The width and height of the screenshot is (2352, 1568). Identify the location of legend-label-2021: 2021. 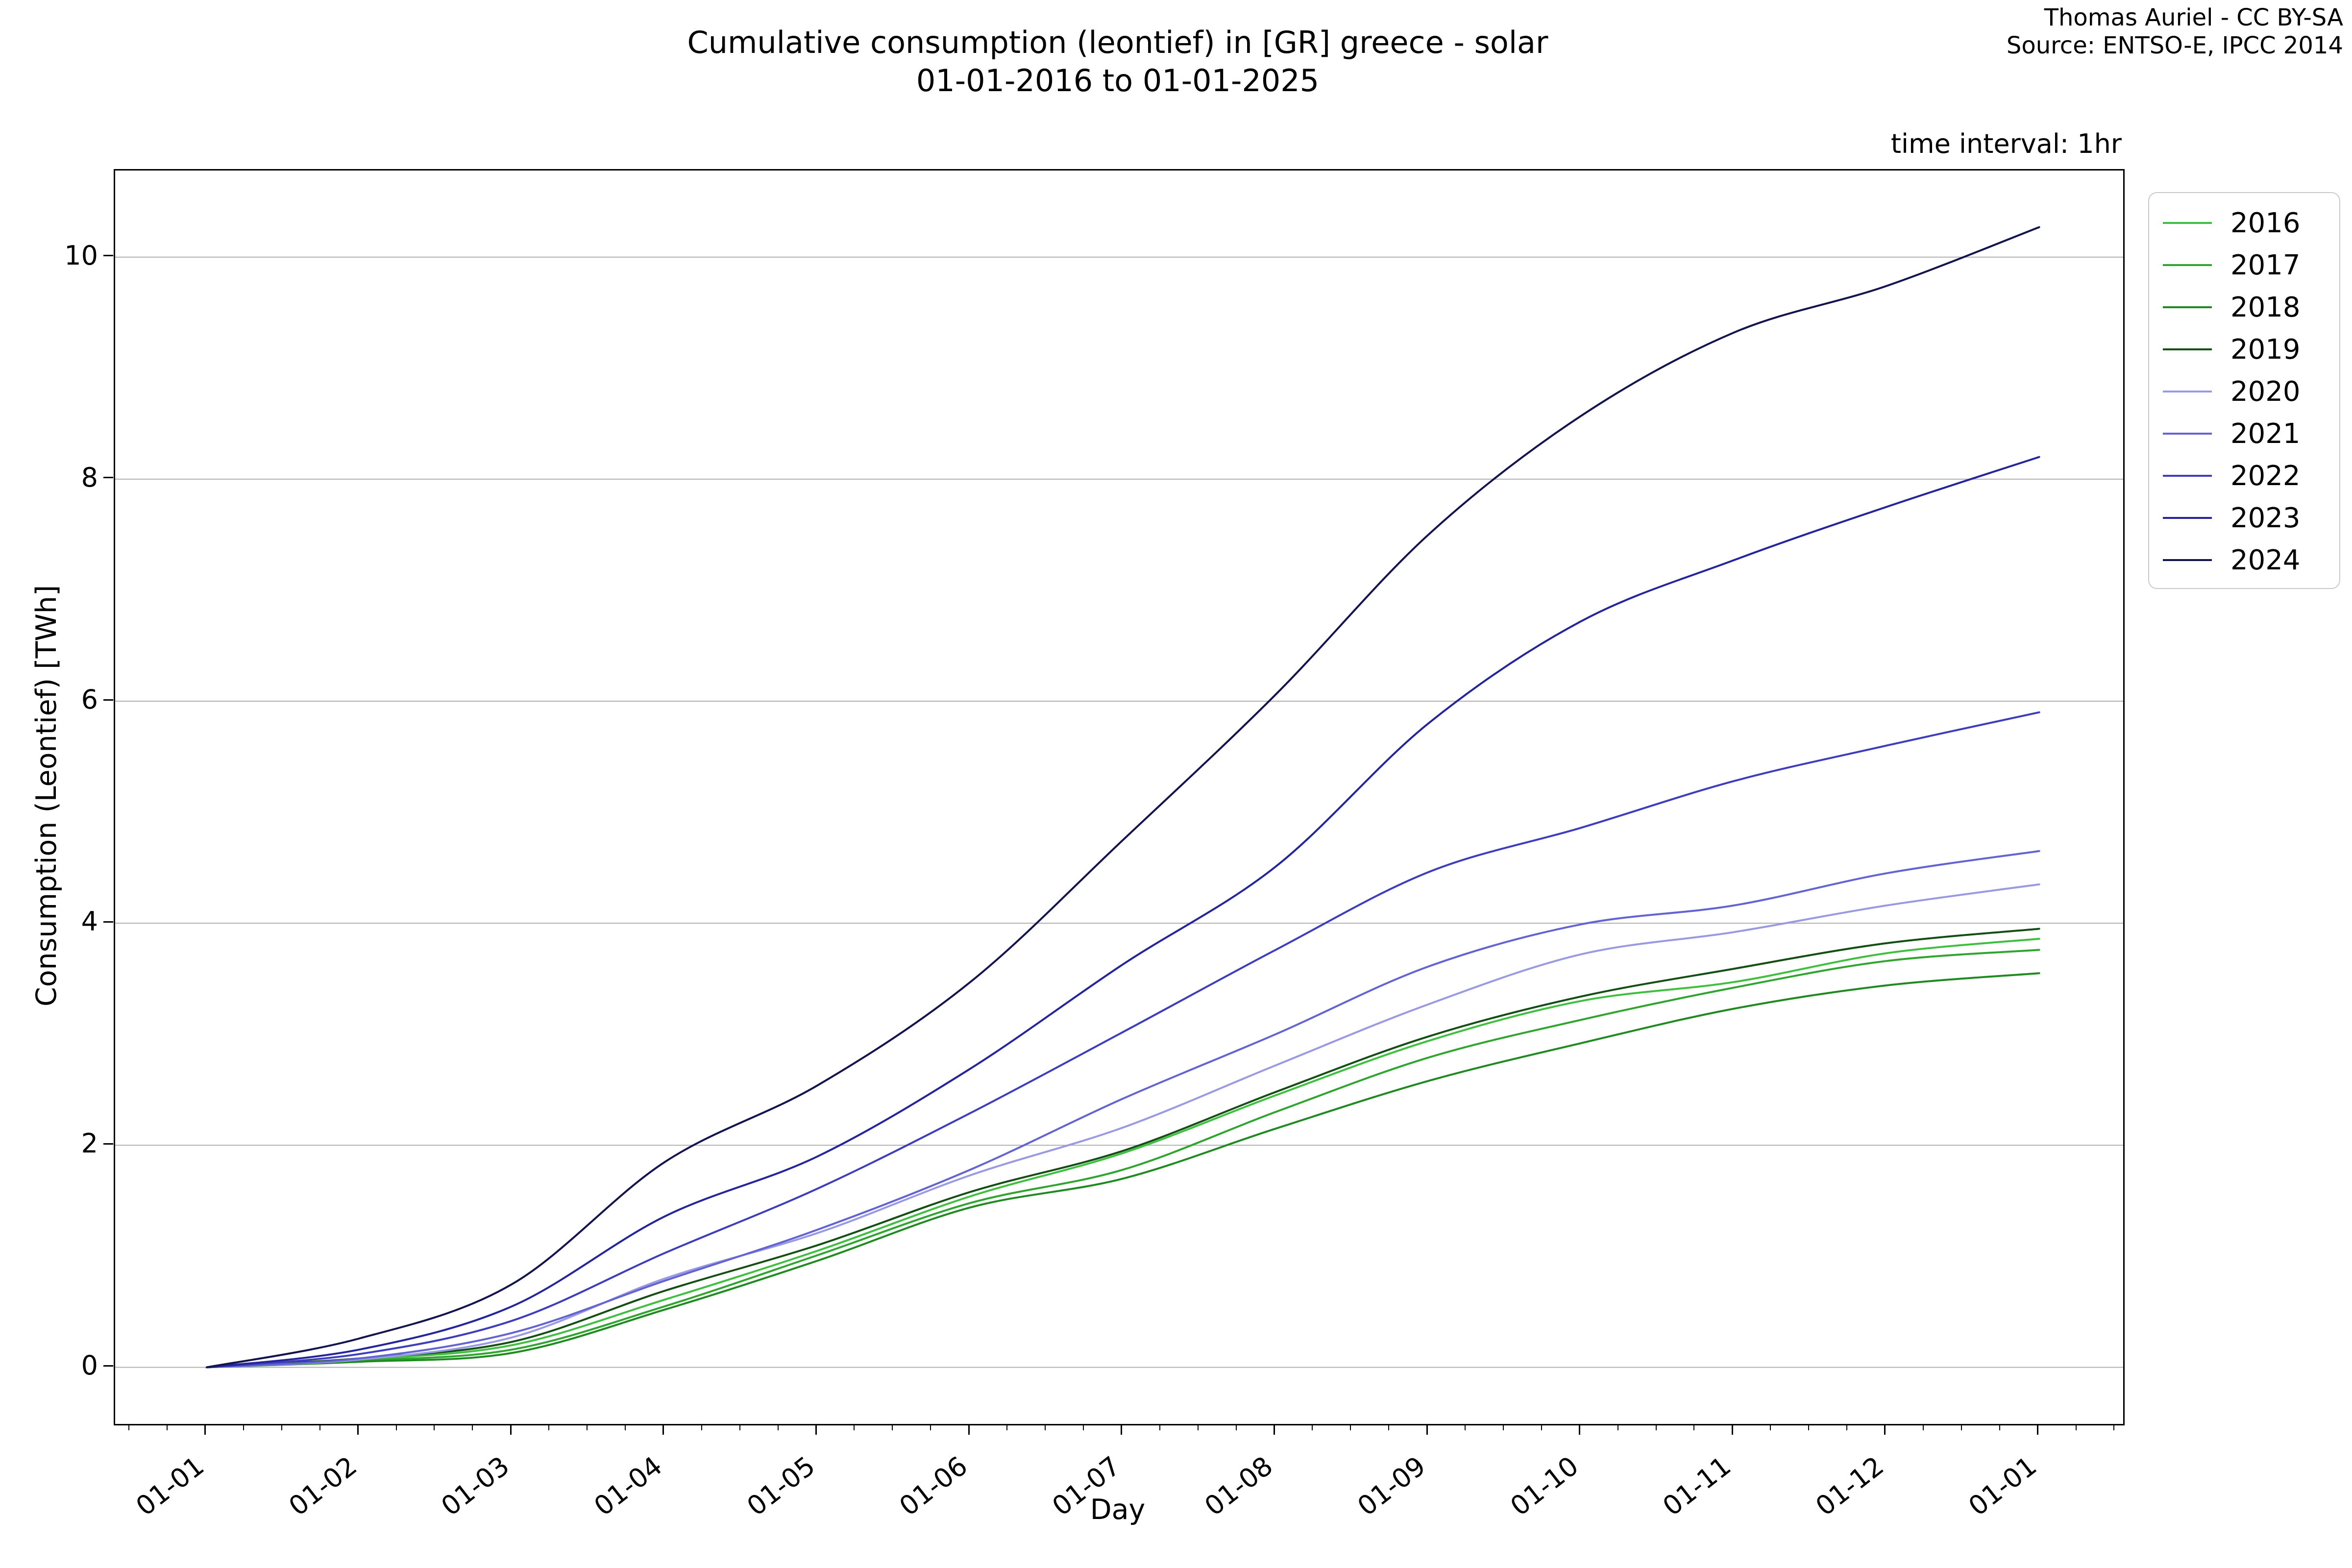
(2265, 433).